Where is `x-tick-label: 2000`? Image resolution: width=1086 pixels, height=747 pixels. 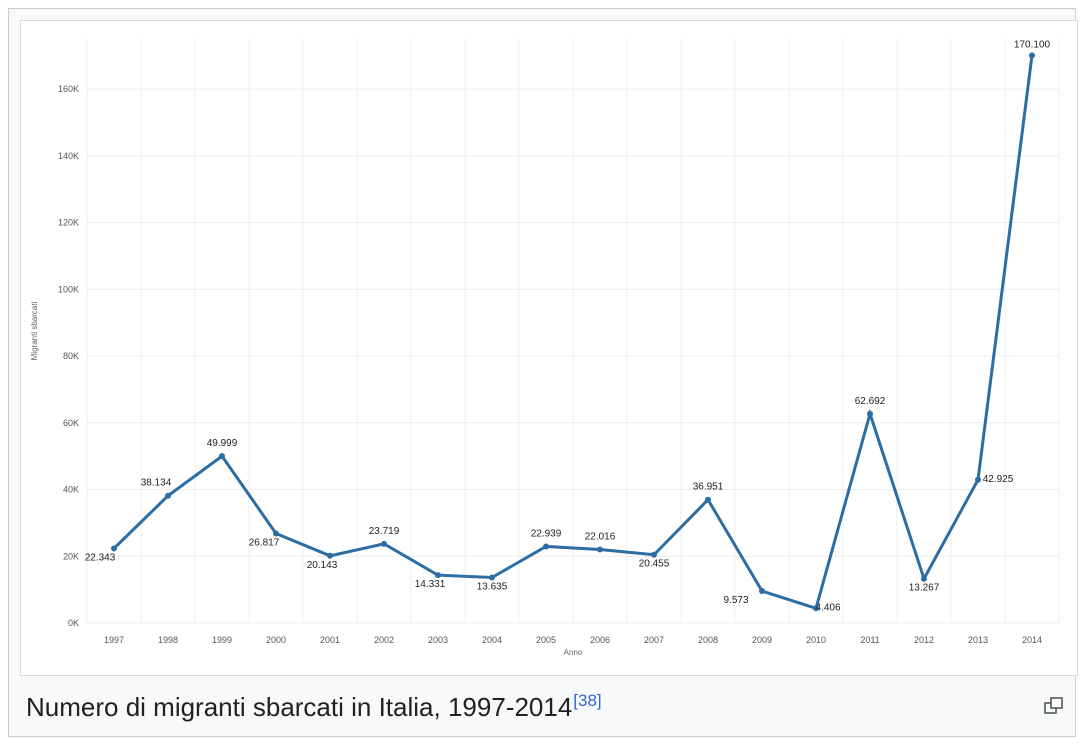
x-tick-label: 2000 is located at coordinates (276, 640).